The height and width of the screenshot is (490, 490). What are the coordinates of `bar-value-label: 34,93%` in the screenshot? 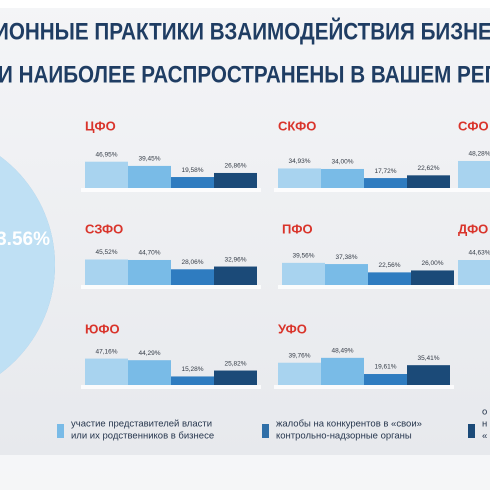 It's located at (299, 161).